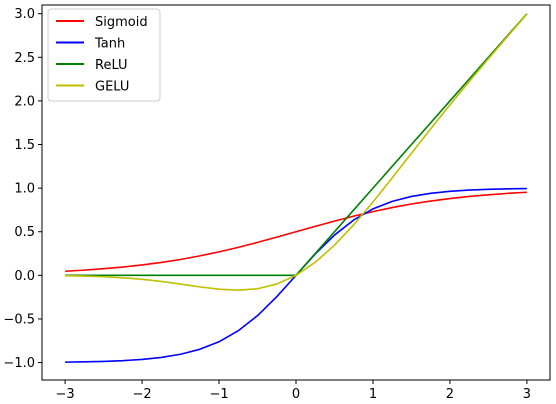 This screenshot has width=556, height=404. Describe the element at coordinates (24, 232) in the screenshot. I see `y-tick-label: 0.5` at that location.